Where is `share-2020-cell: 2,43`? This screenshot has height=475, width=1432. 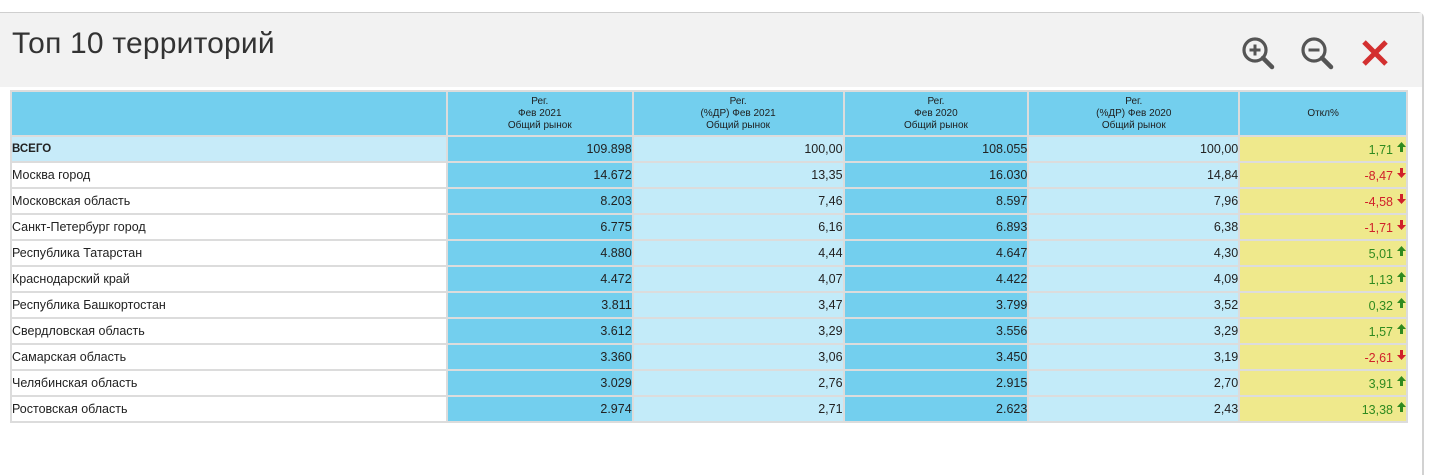
share-2020-cell: 2,43 is located at coordinates (1134, 409).